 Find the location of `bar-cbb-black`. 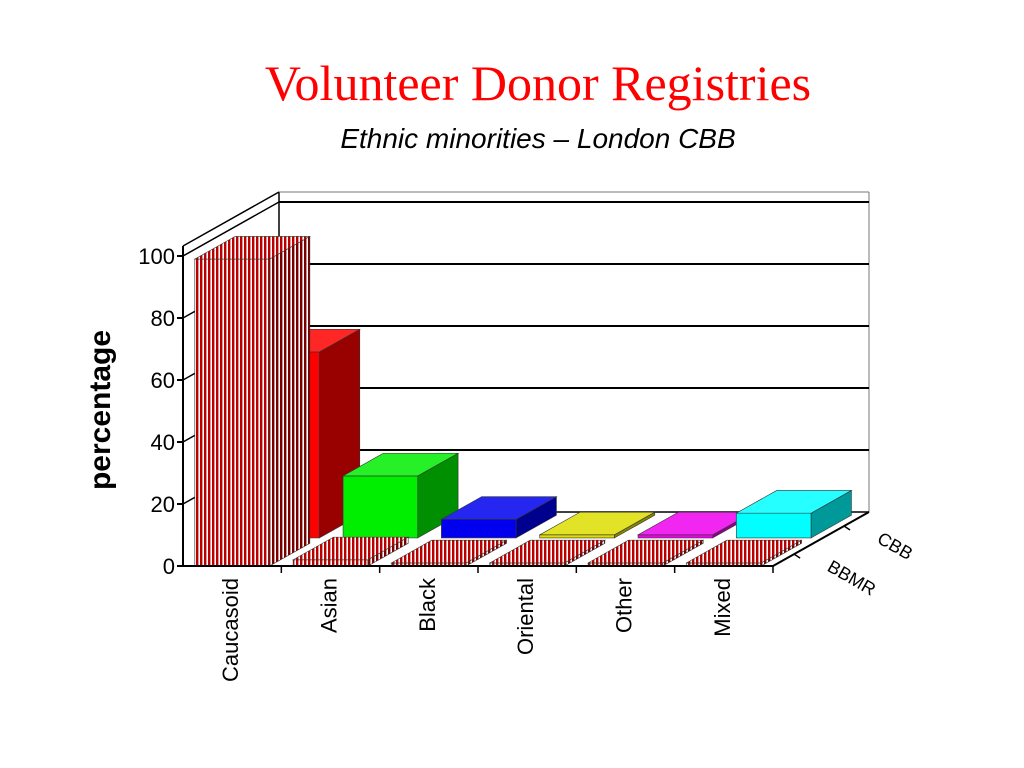

bar-cbb-black is located at coordinates (499, 517).